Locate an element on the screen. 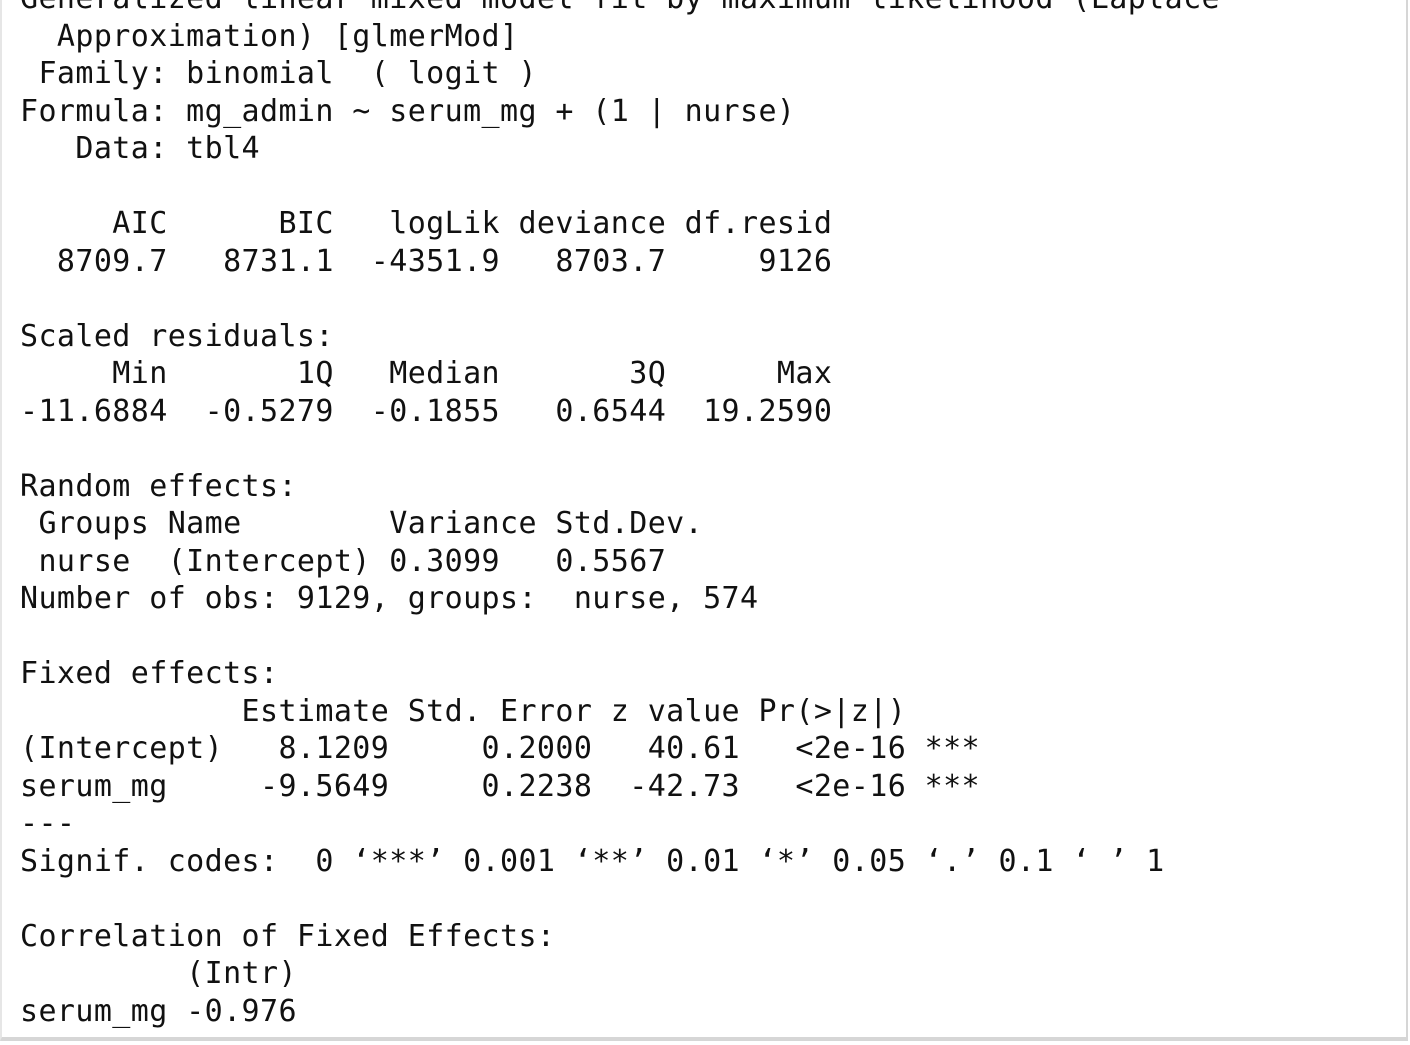 This screenshot has width=1410, height=1045. console-line: 8709.7 8731.1 -4351.9 8703.7 9126 is located at coordinates (426, 261).